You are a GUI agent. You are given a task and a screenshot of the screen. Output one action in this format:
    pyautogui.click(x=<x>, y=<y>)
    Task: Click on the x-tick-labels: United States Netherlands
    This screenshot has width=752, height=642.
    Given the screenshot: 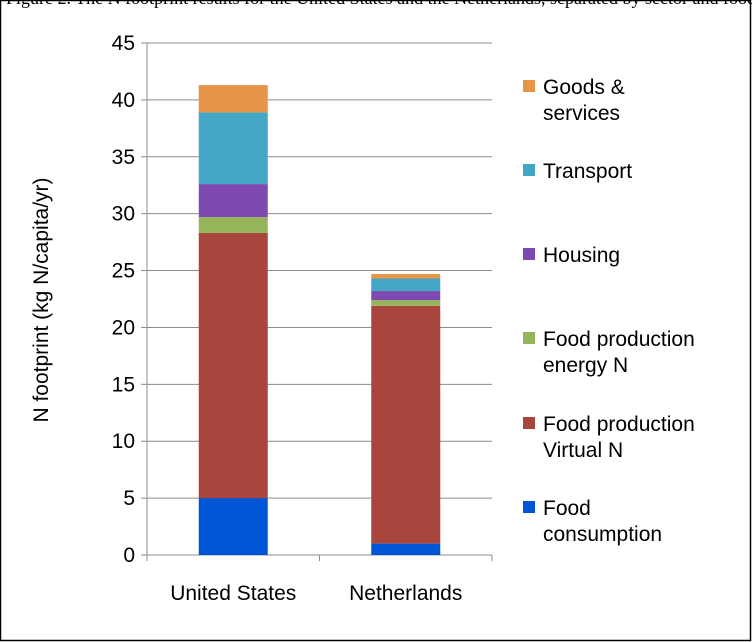 What is the action you would take?
    pyautogui.click(x=316, y=593)
    